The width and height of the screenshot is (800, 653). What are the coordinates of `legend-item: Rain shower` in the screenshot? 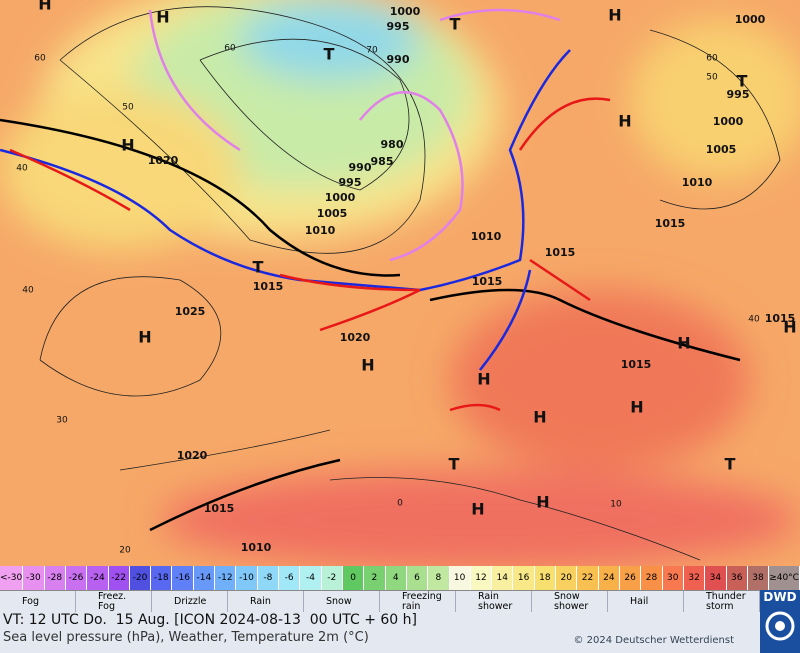 It's located at (494, 602).